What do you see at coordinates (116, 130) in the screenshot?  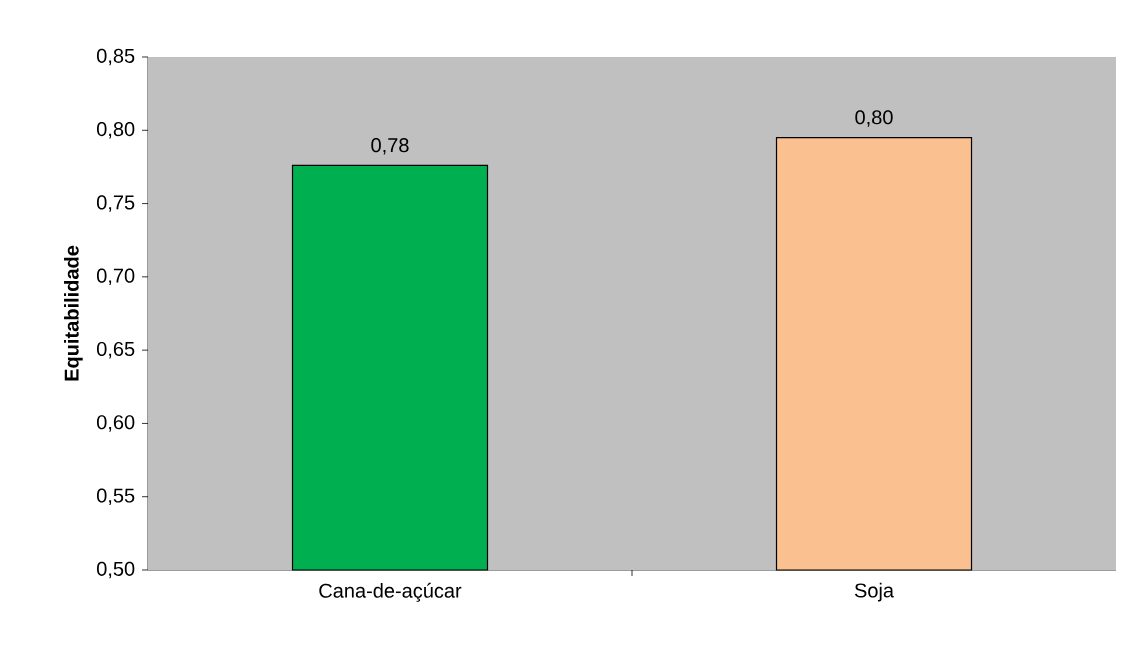 I see `y-tick-label: 0,80` at bounding box center [116, 130].